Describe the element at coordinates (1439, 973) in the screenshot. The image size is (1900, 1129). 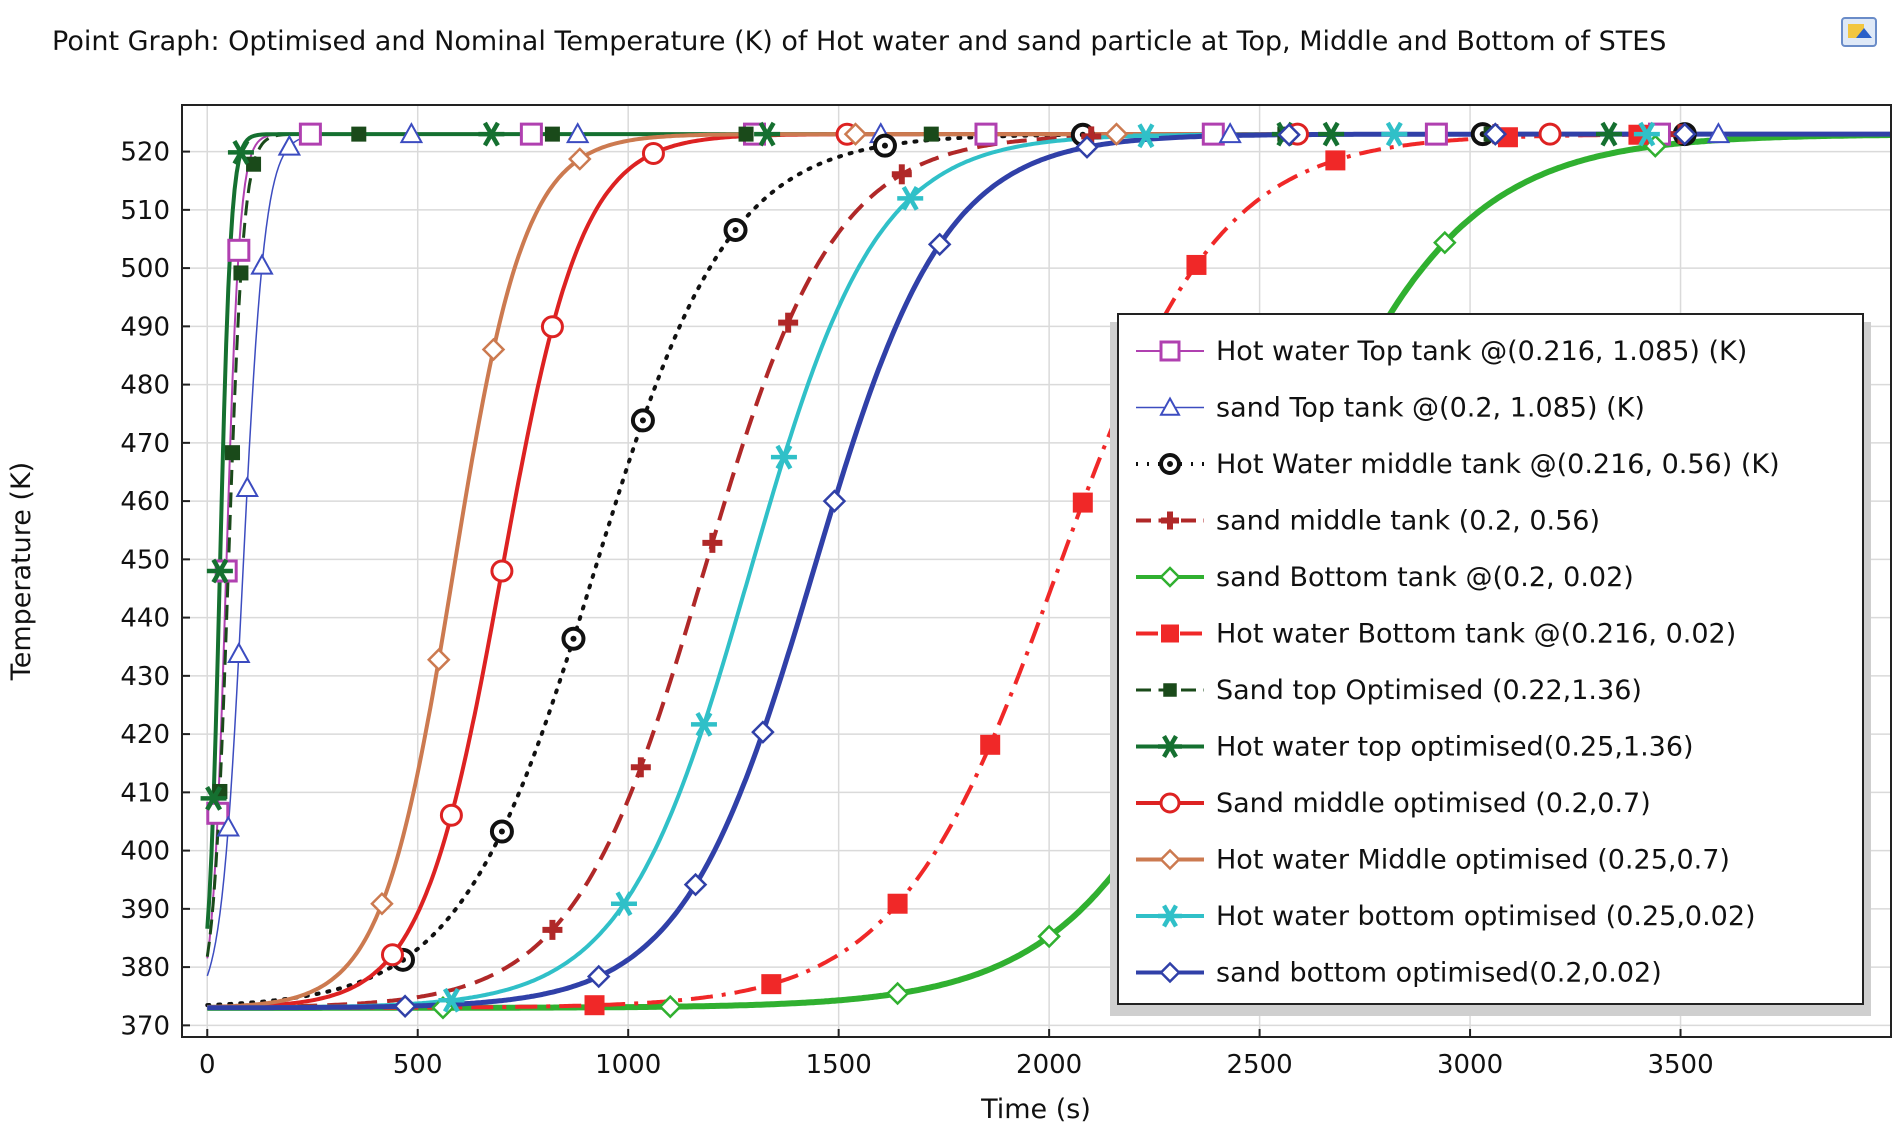
I see `legend-label: sand bottom optimised(0.2,0.02)` at that location.